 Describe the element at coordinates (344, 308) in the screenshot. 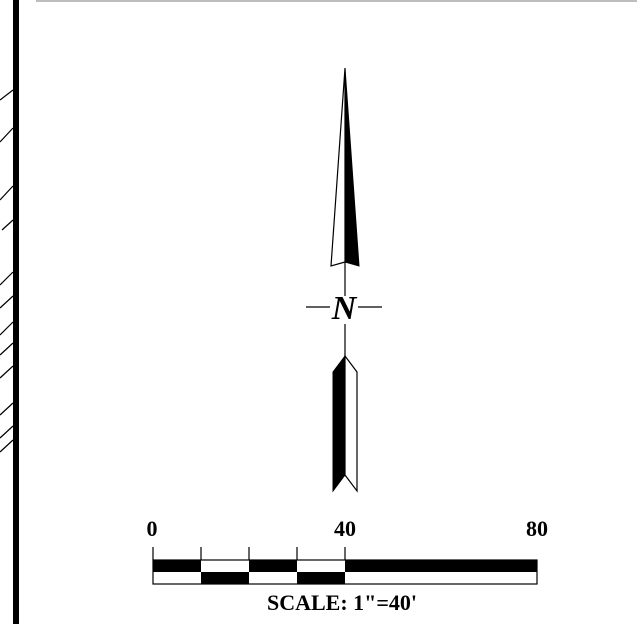

I see `north-letter: N` at that location.